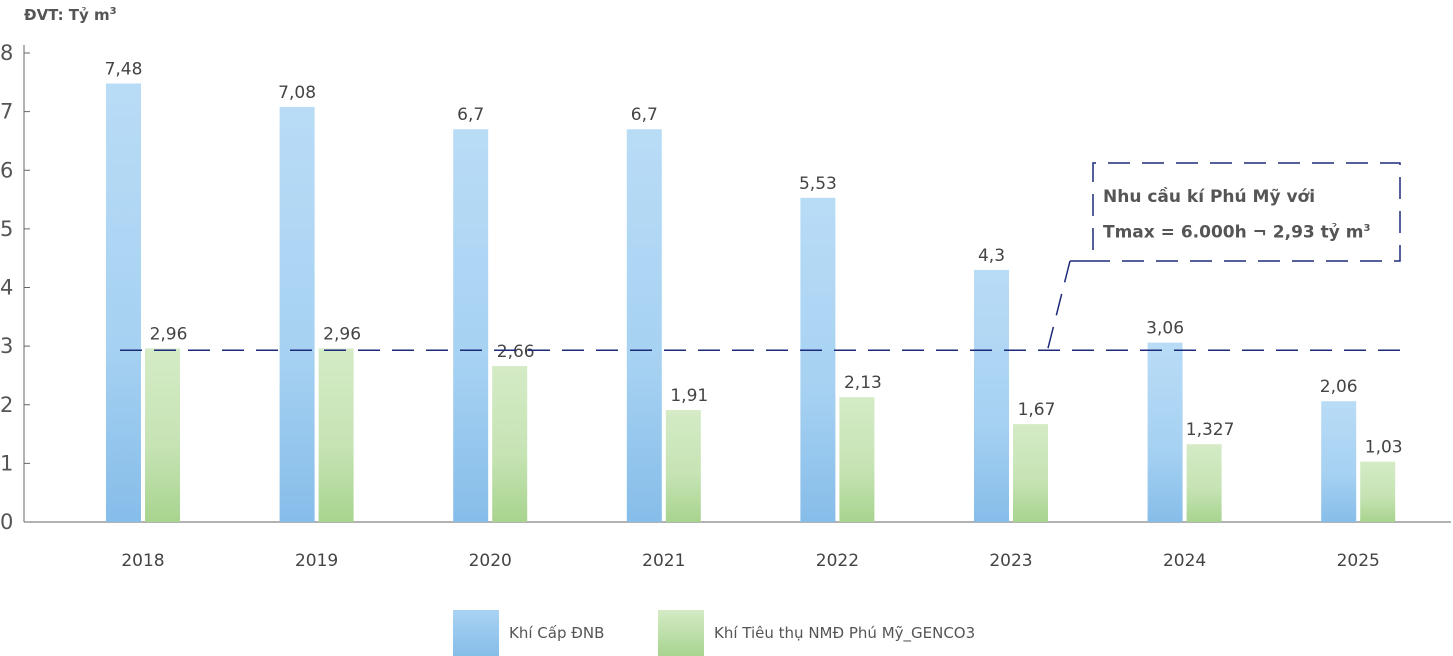 This screenshot has width=1453, height=656. Describe the element at coordinates (689, 396) in the screenshot. I see `data-label: 1,91` at that location.